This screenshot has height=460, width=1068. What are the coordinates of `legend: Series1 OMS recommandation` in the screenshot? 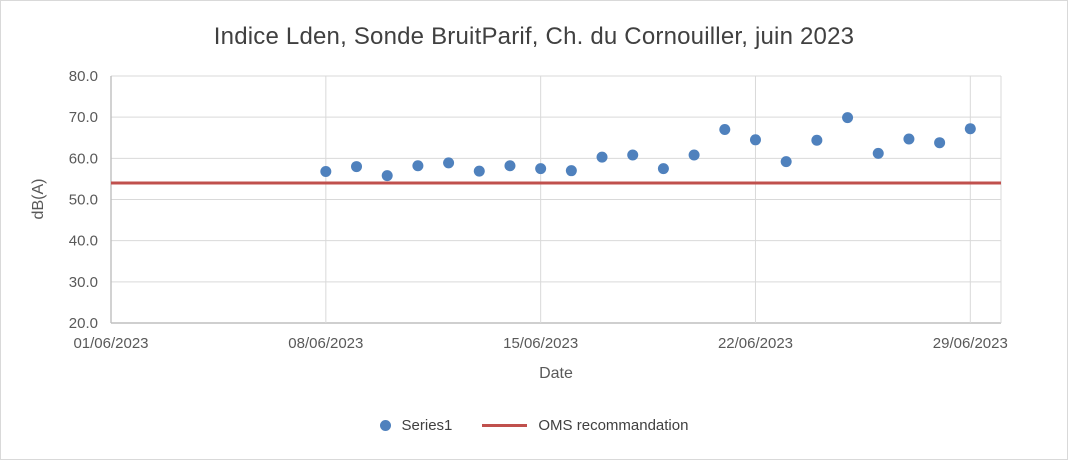 It's located at (534, 425).